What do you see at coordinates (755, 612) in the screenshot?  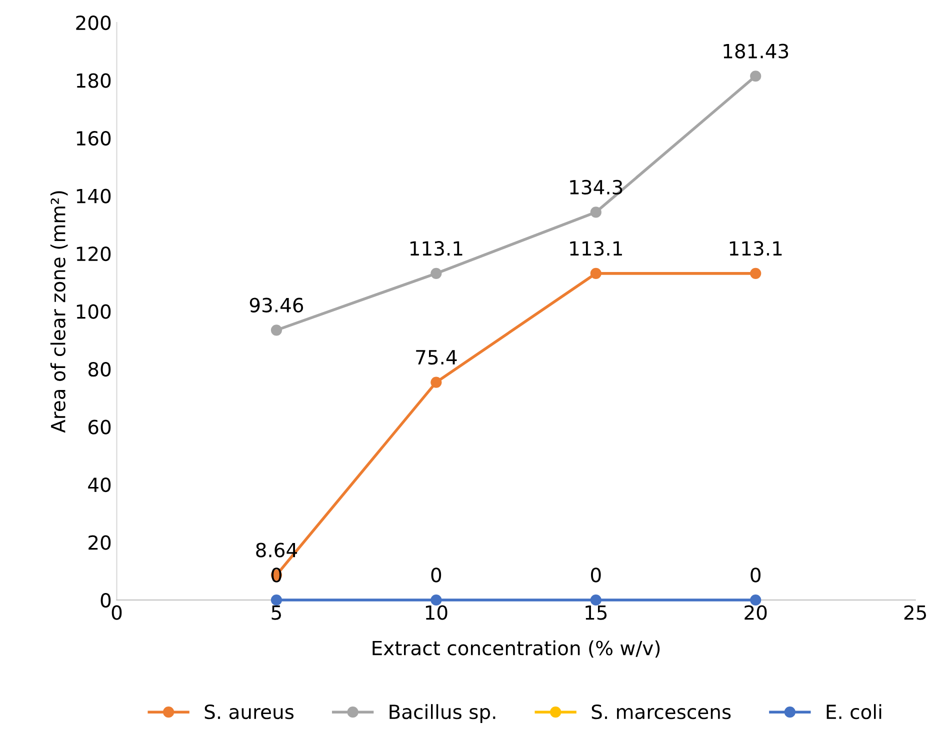 I see `x-tick-label: 20` at bounding box center [755, 612].